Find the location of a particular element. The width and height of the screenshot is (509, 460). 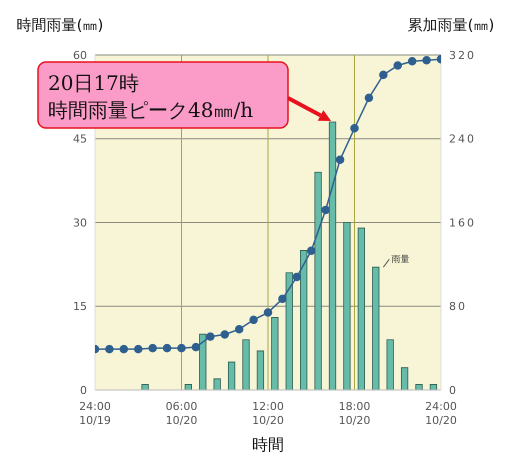

y2-tick-label: 160 is located at coordinates (462, 223).